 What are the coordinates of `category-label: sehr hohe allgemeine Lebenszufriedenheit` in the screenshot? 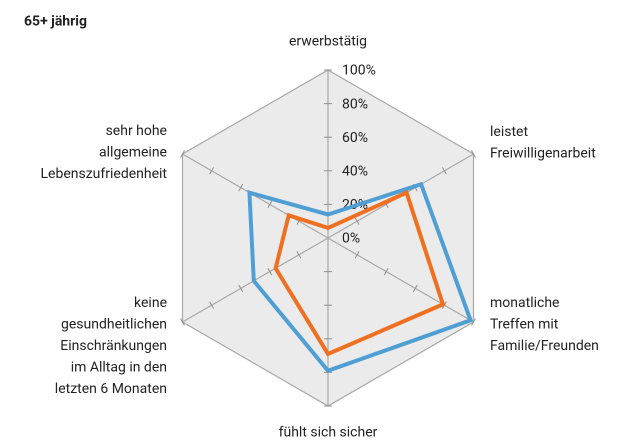 It's located at (104, 152).